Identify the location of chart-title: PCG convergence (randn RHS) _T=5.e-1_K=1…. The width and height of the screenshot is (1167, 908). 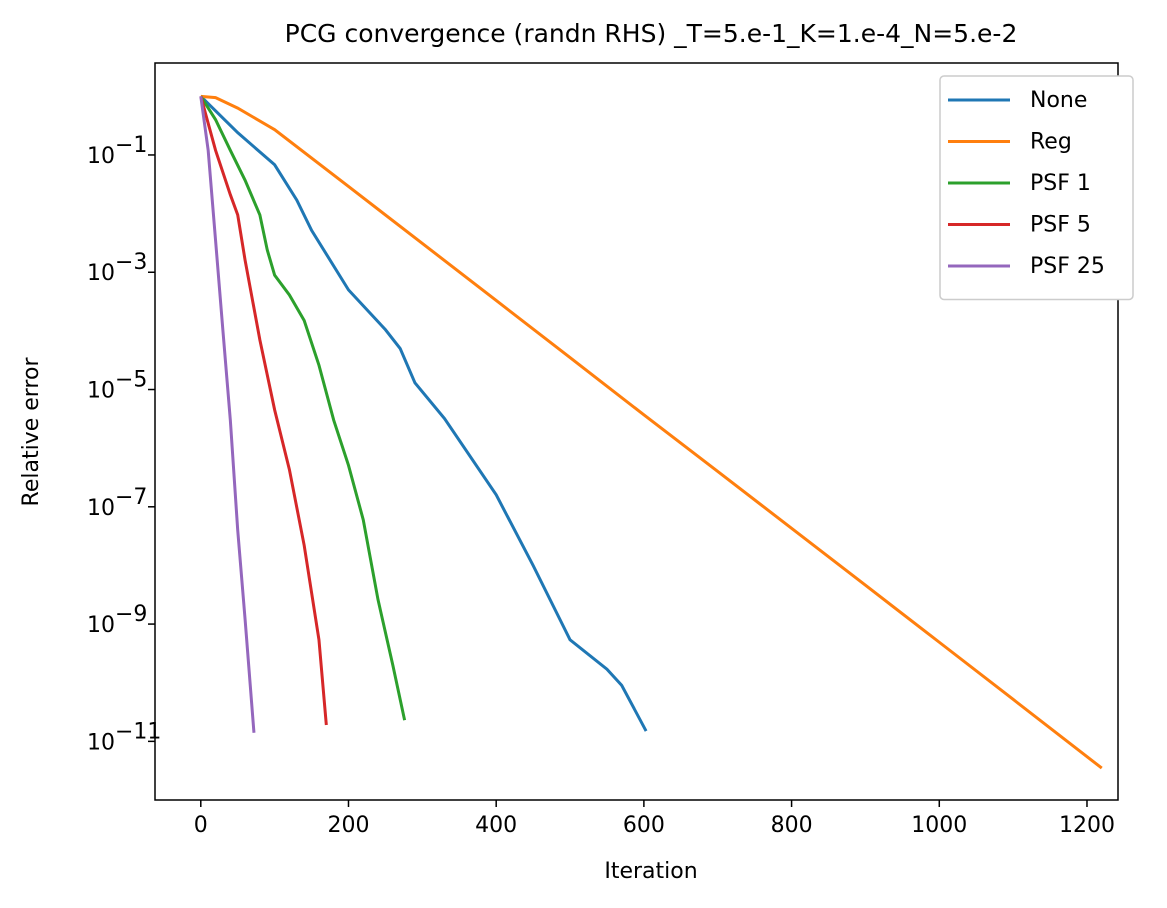
(651, 33).